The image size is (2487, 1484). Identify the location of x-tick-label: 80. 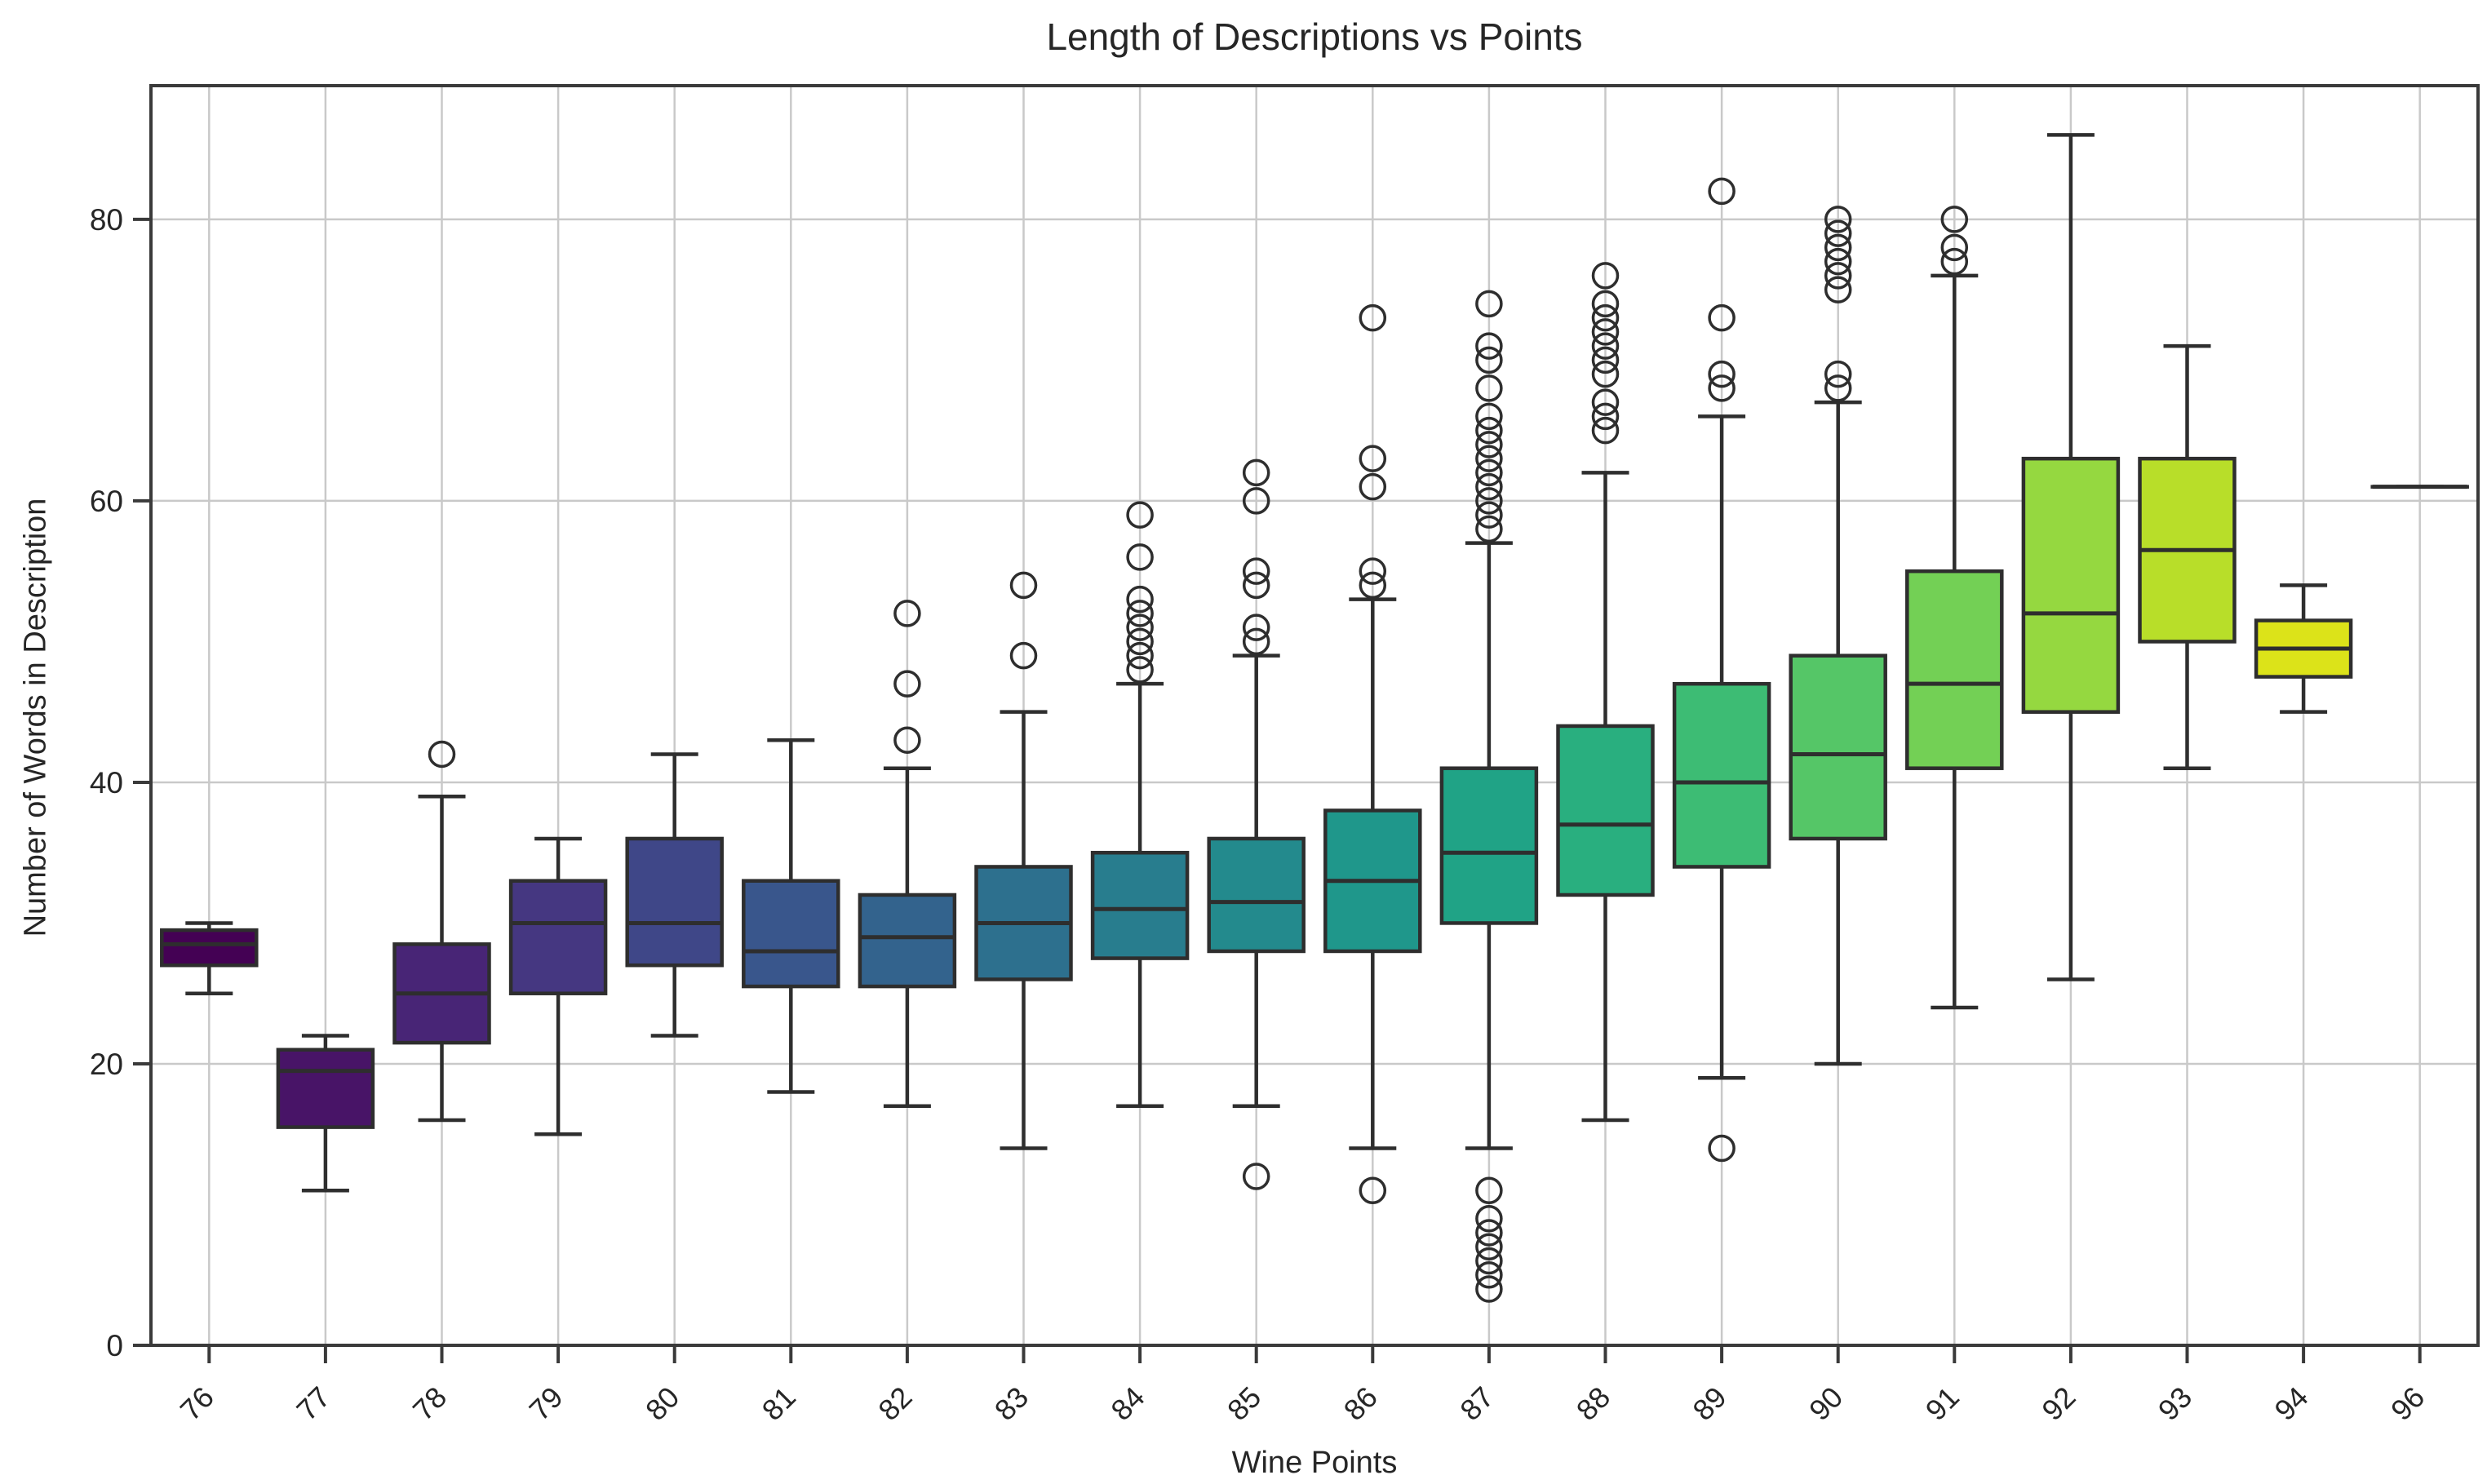
(662, 1403).